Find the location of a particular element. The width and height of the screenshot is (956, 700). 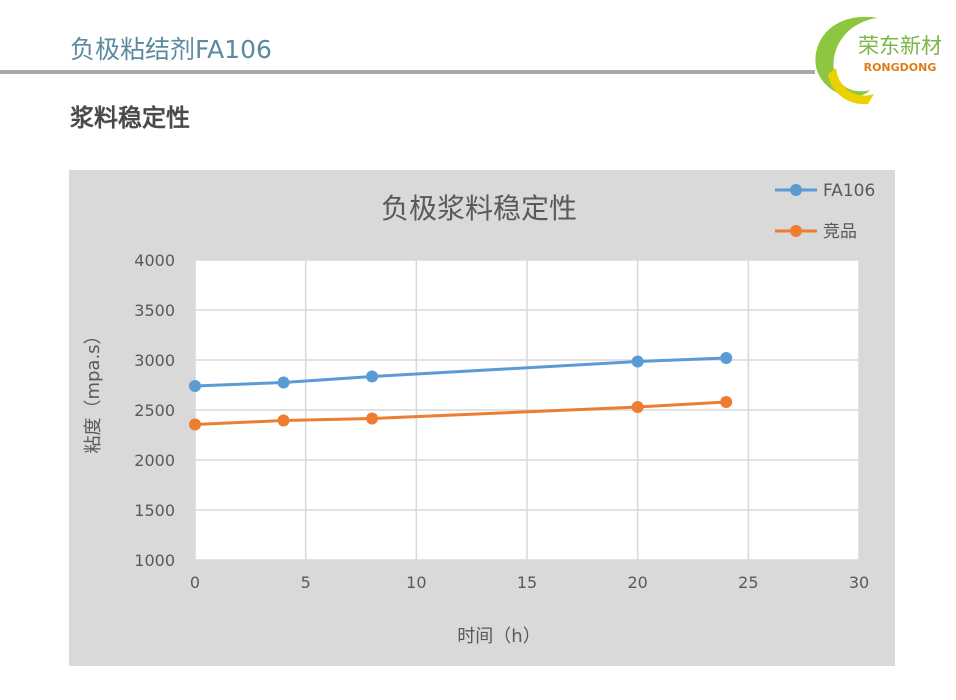

y-tick-label: 2000 is located at coordinates (154, 460).